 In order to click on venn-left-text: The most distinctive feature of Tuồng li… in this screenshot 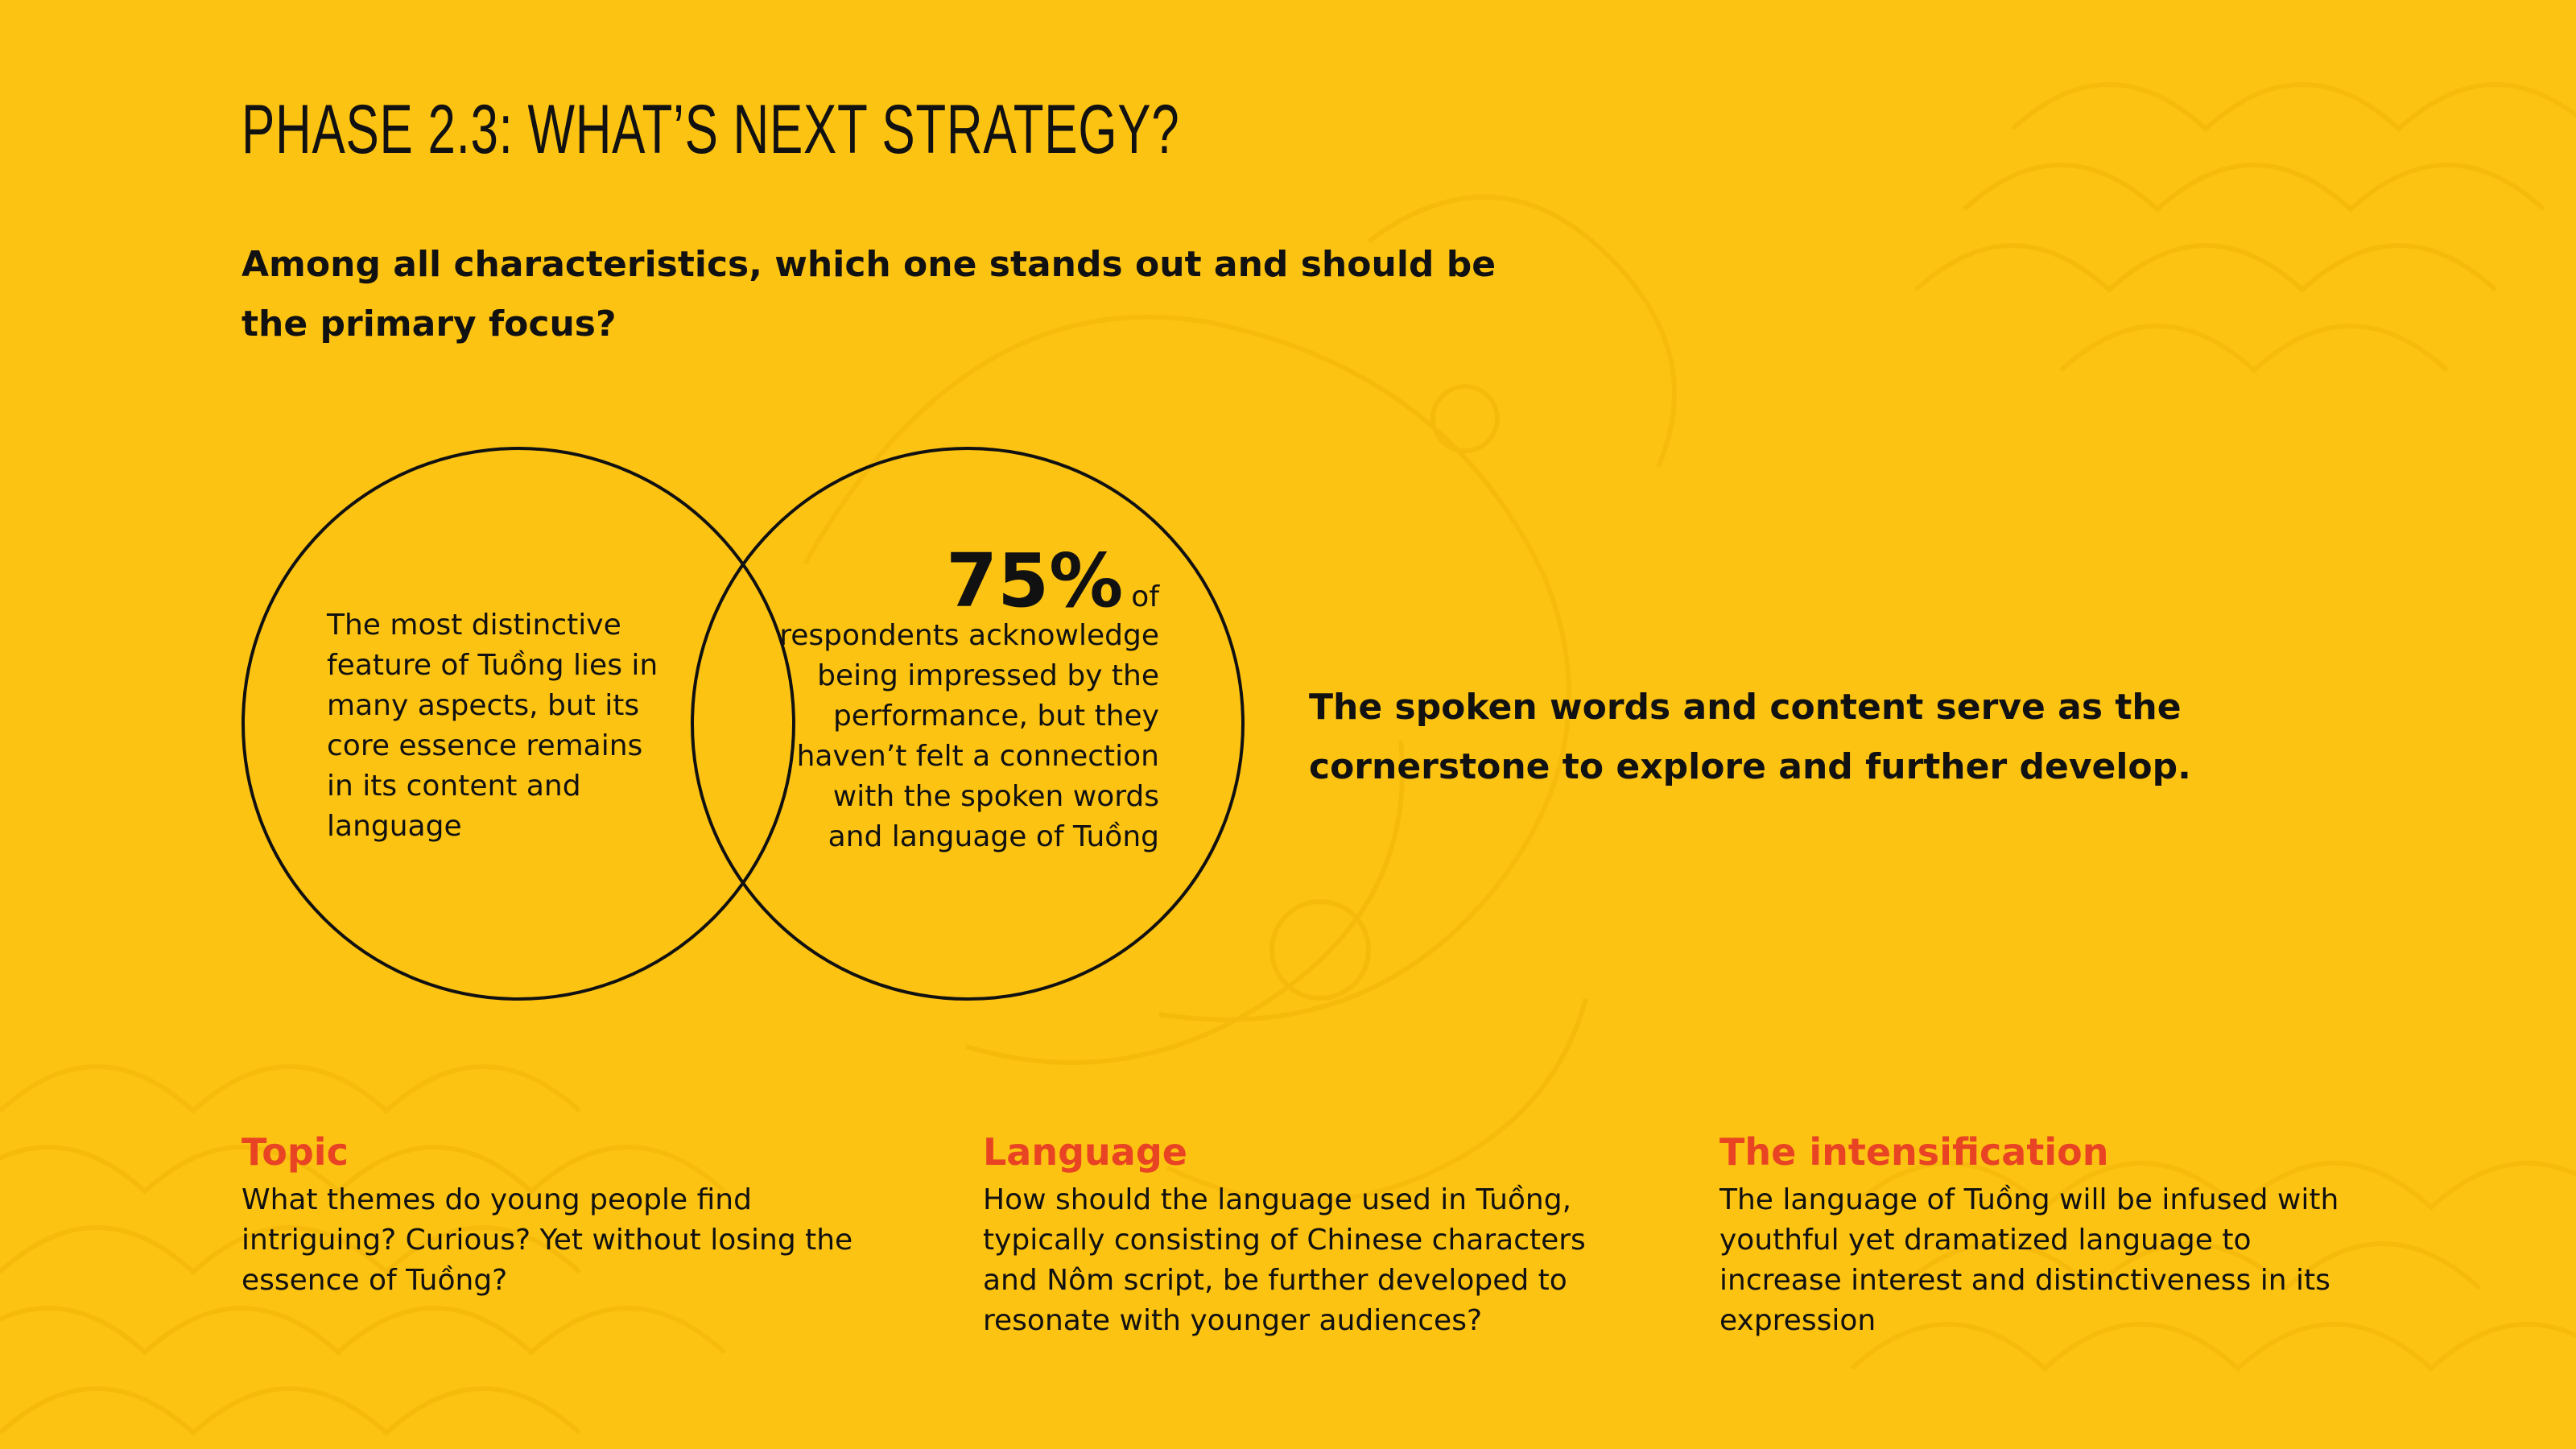, I will do `click(492, 726)`.